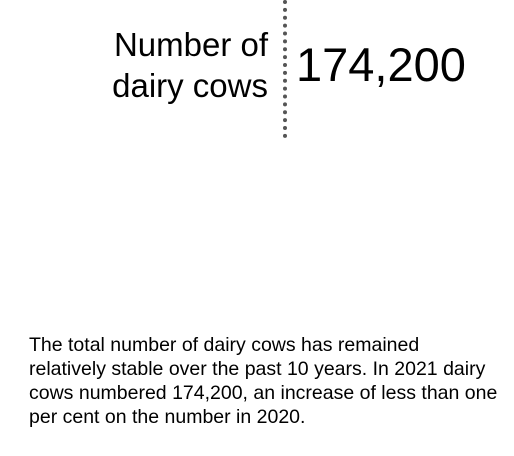  What do you see at coordinates (285, 69) in the screenshot?
I see `dotted-divider` at bounding box center [285, 69].